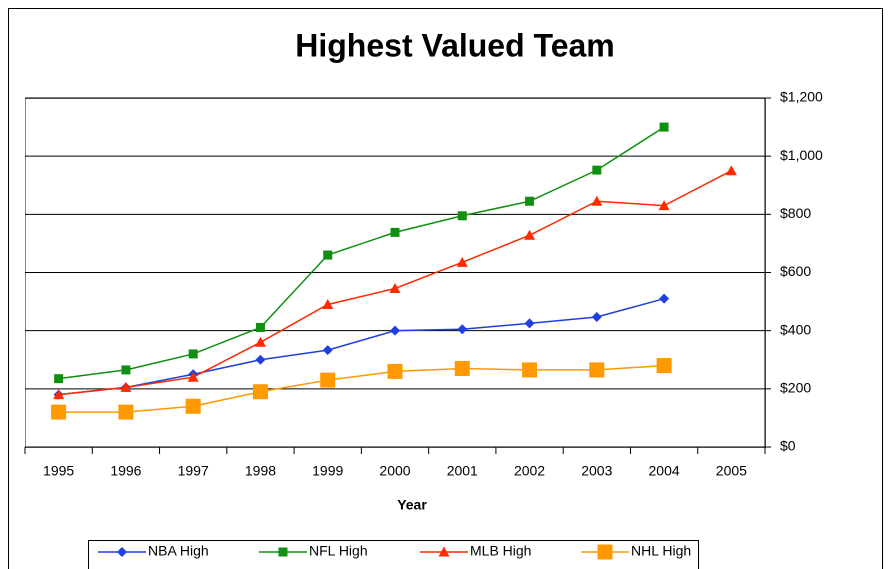 The image size is (891, 569). I want to click on x-tick-label: 2003, so click(596, 471).